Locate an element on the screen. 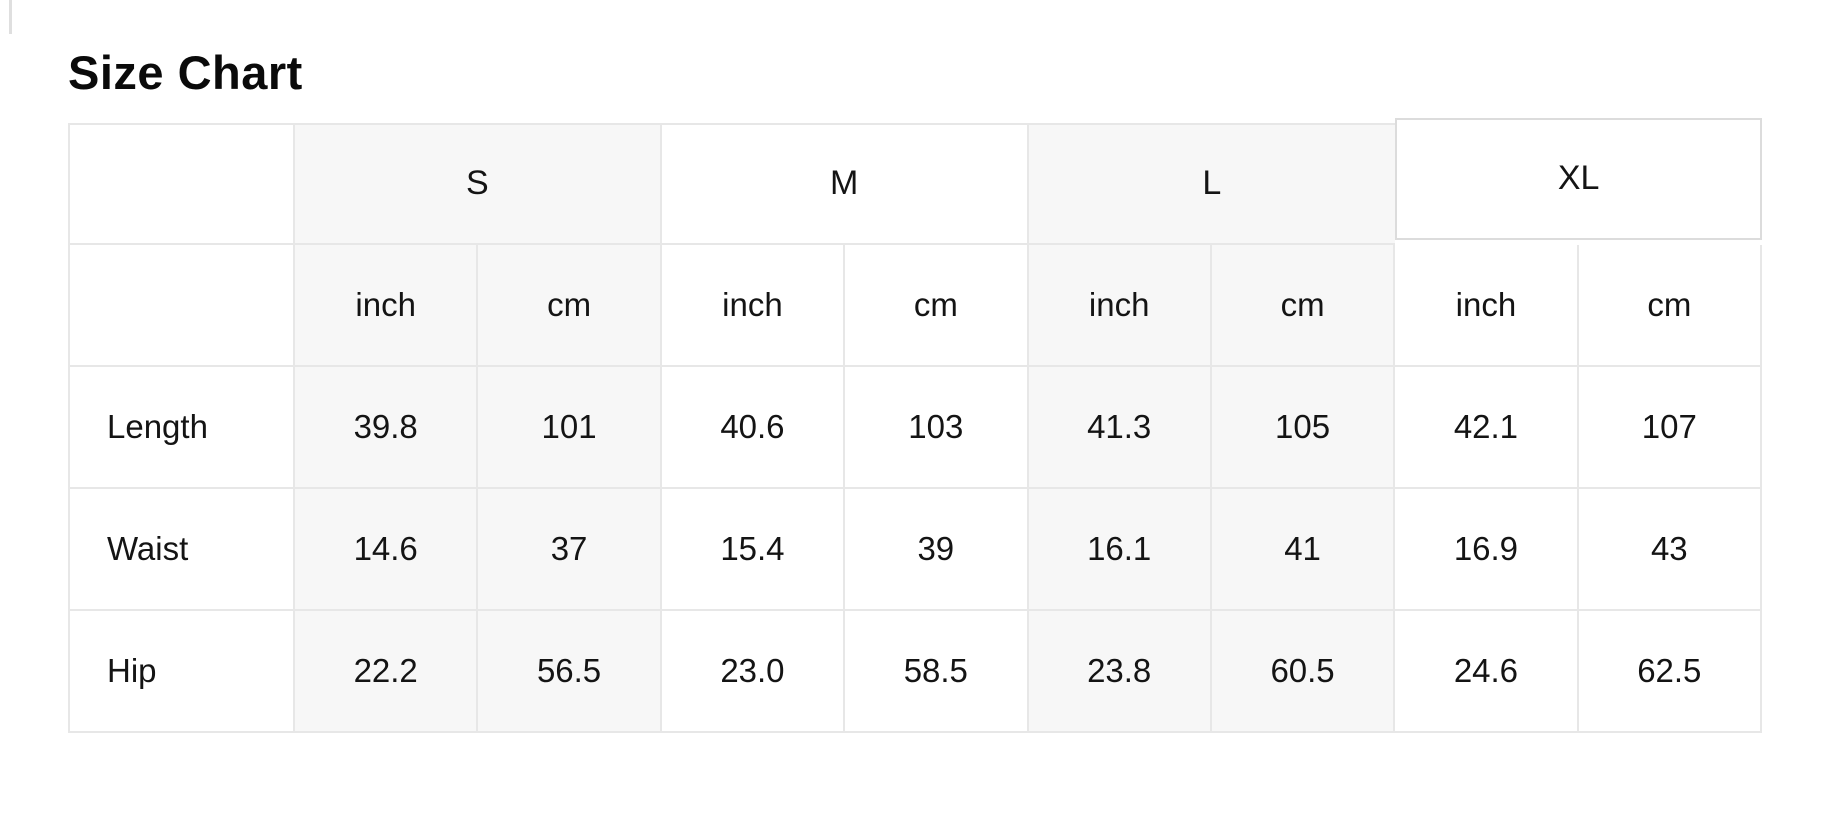 The width and height of the screenshot is (1838, 820). waist-l-inch: 16.1 is located at coordinates (1120, 549).